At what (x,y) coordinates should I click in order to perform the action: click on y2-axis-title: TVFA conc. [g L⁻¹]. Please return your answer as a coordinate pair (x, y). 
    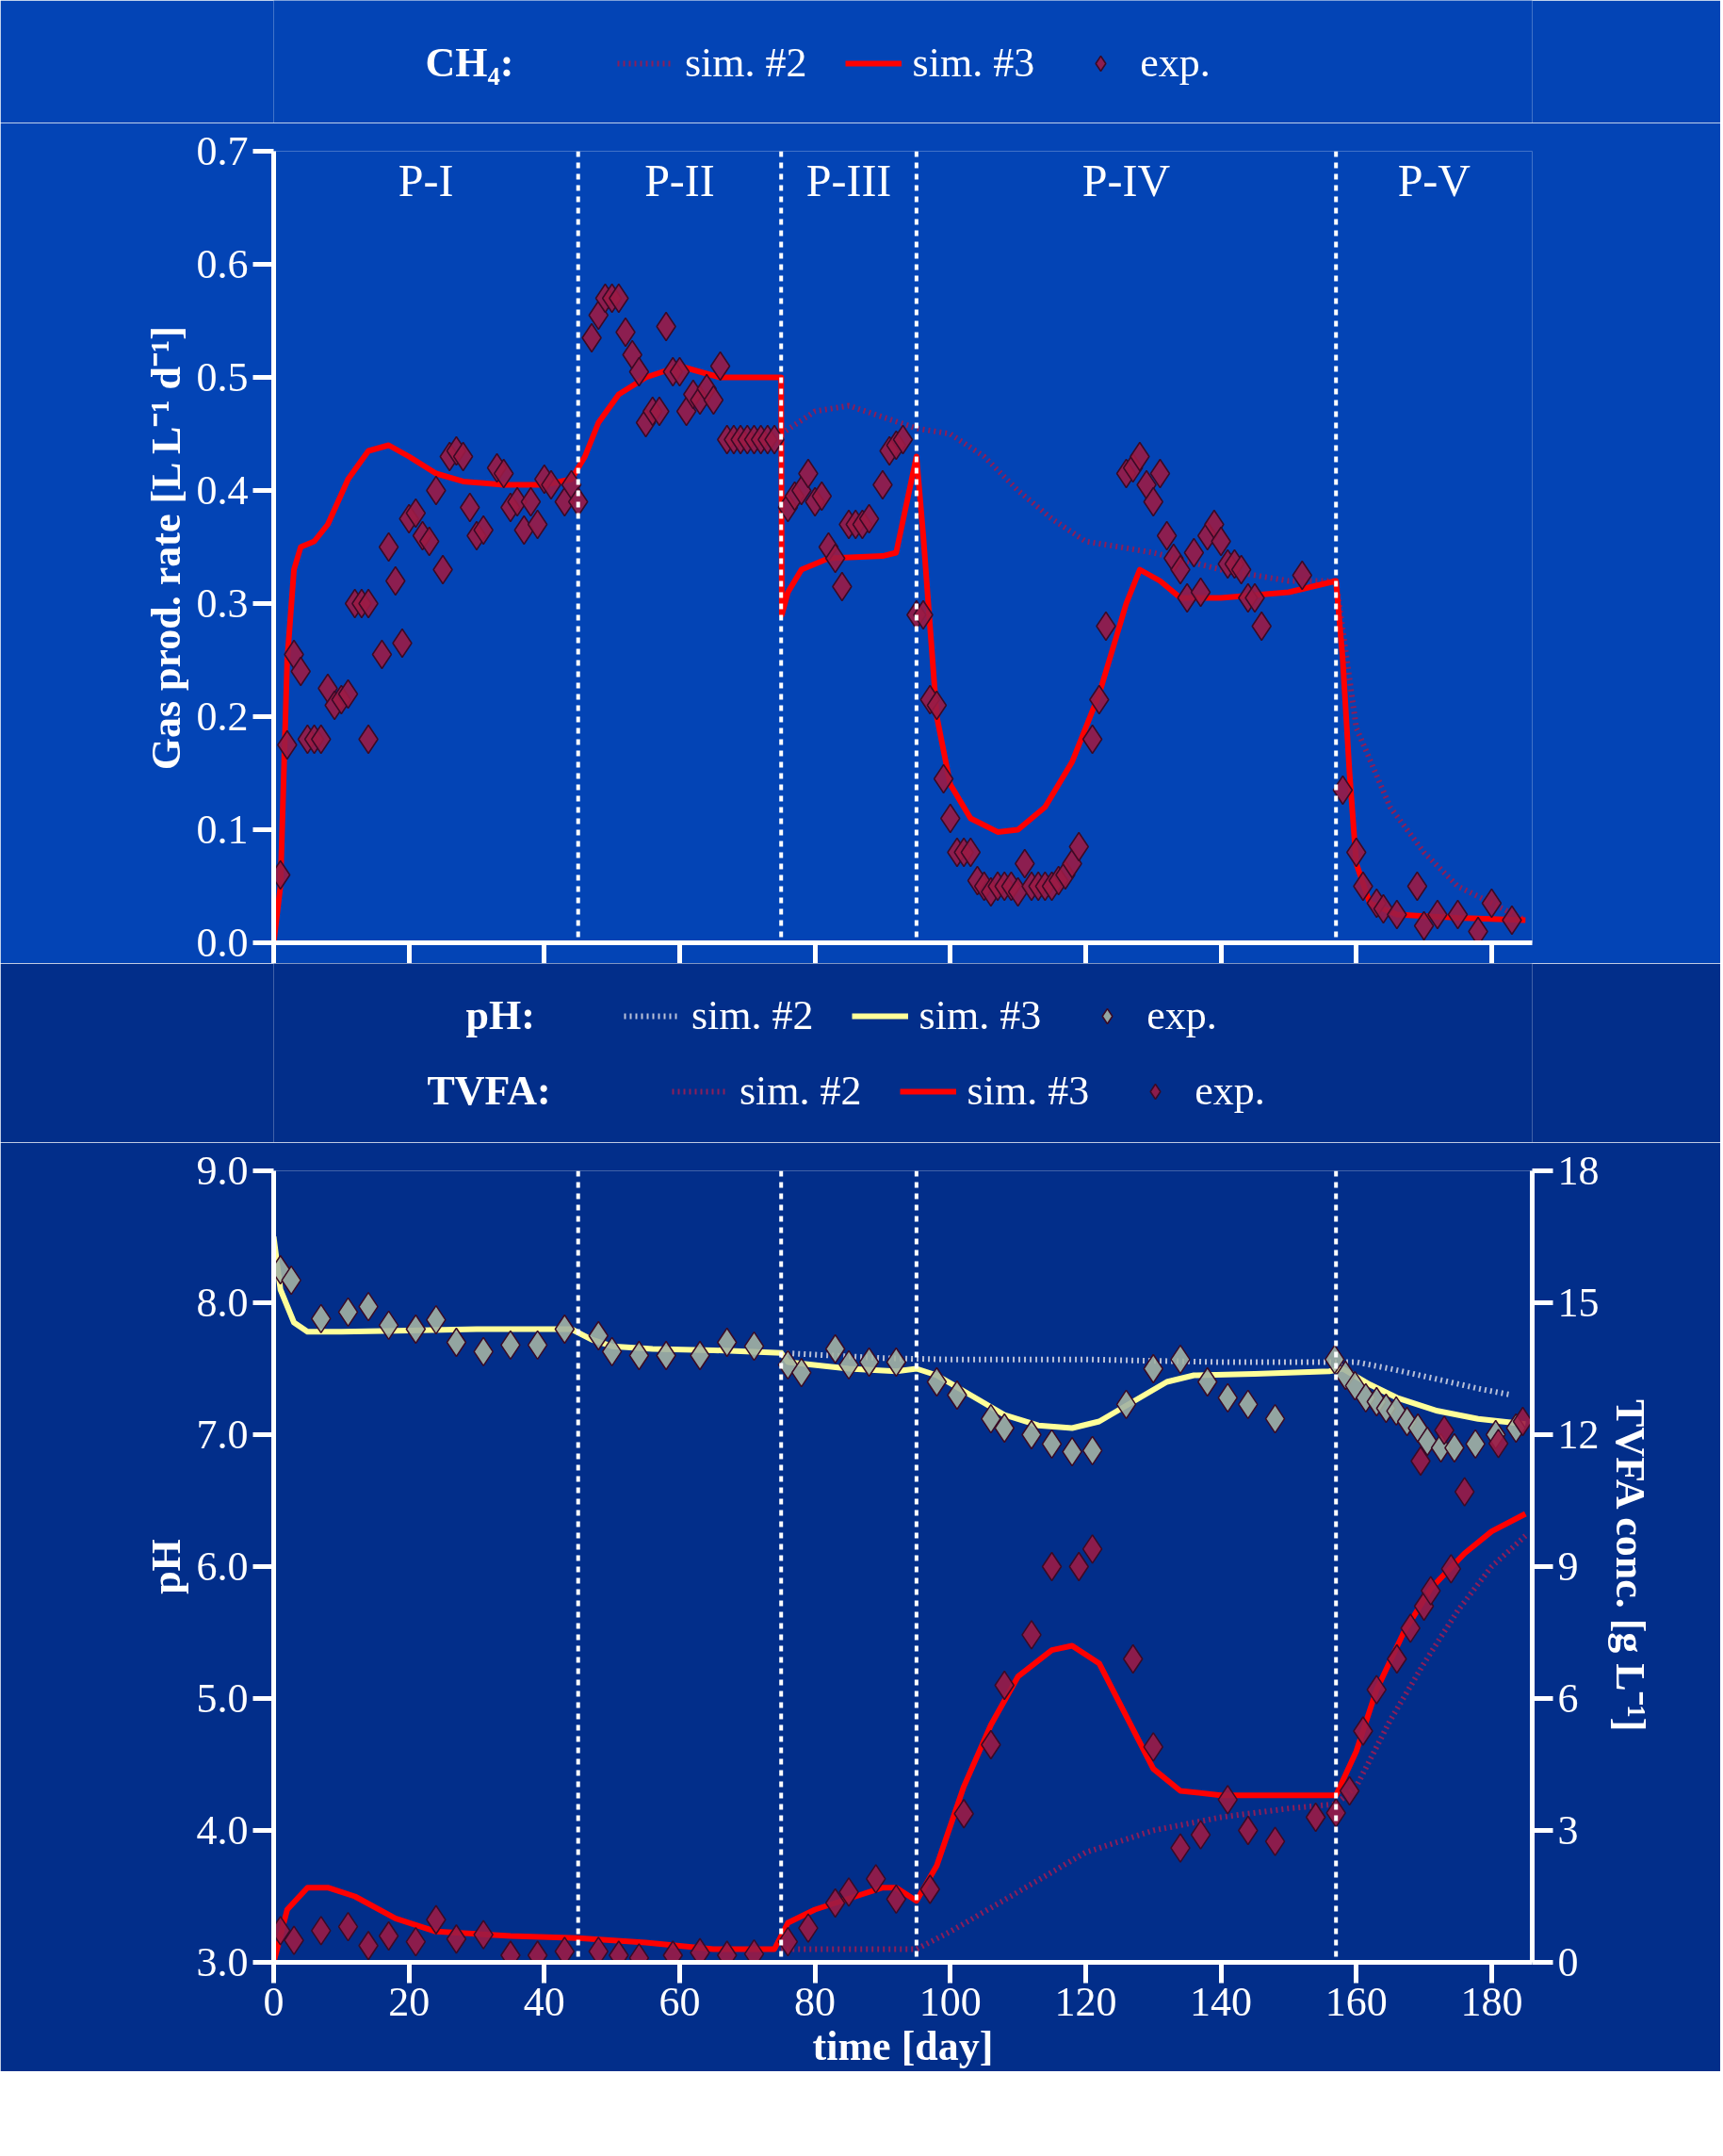
    Looking at the image, I should click on (1629, 1565).